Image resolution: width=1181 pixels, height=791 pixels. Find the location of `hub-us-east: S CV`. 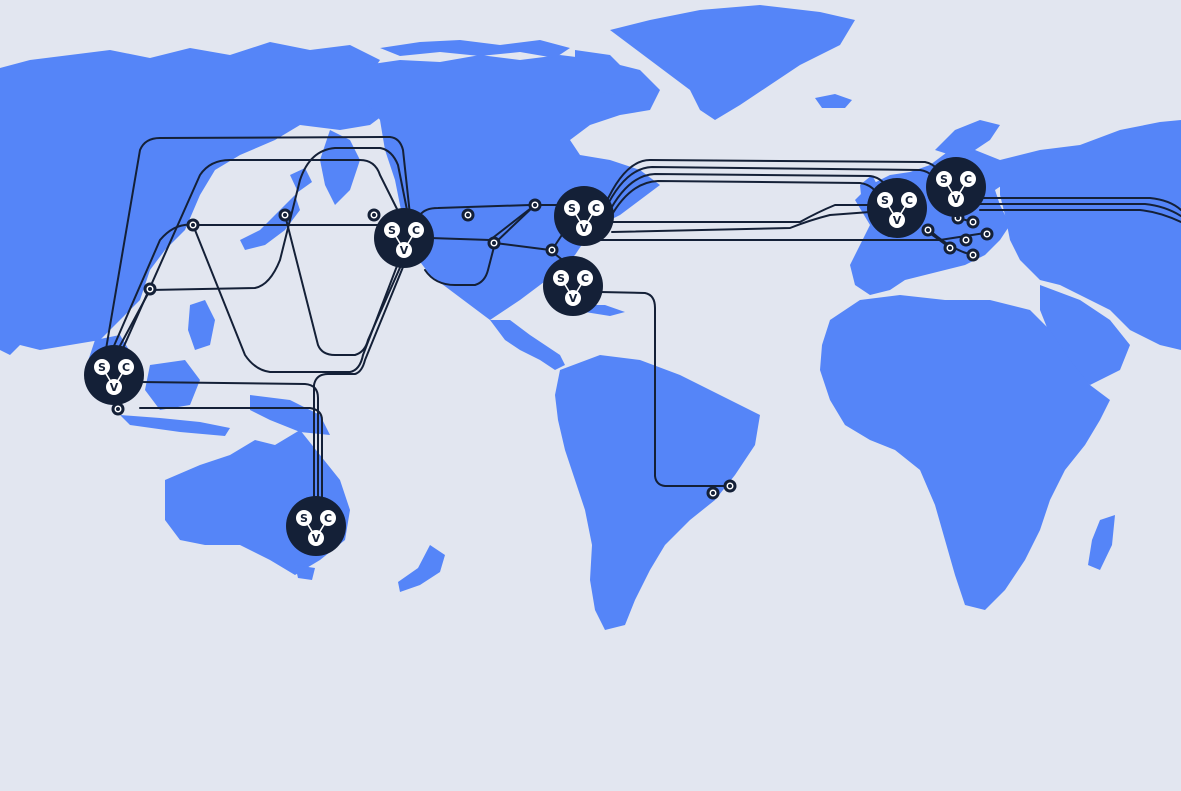

hub-us-east: S CV is located at coordinates (584, 216).